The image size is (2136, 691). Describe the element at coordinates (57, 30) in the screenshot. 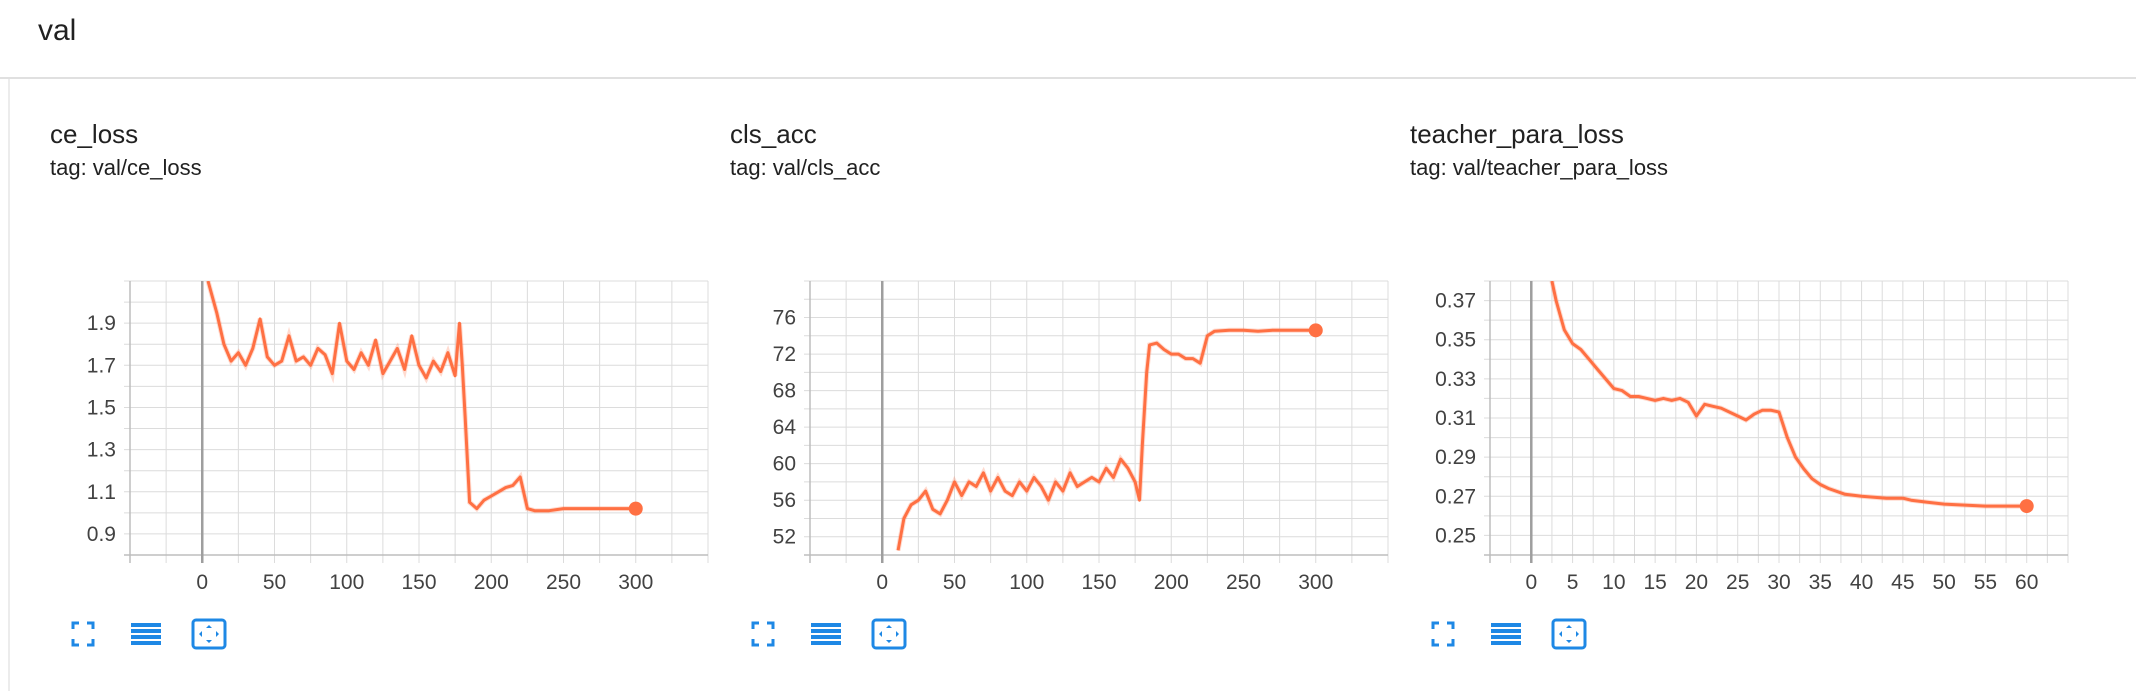

I see `group-title: val` at that location.